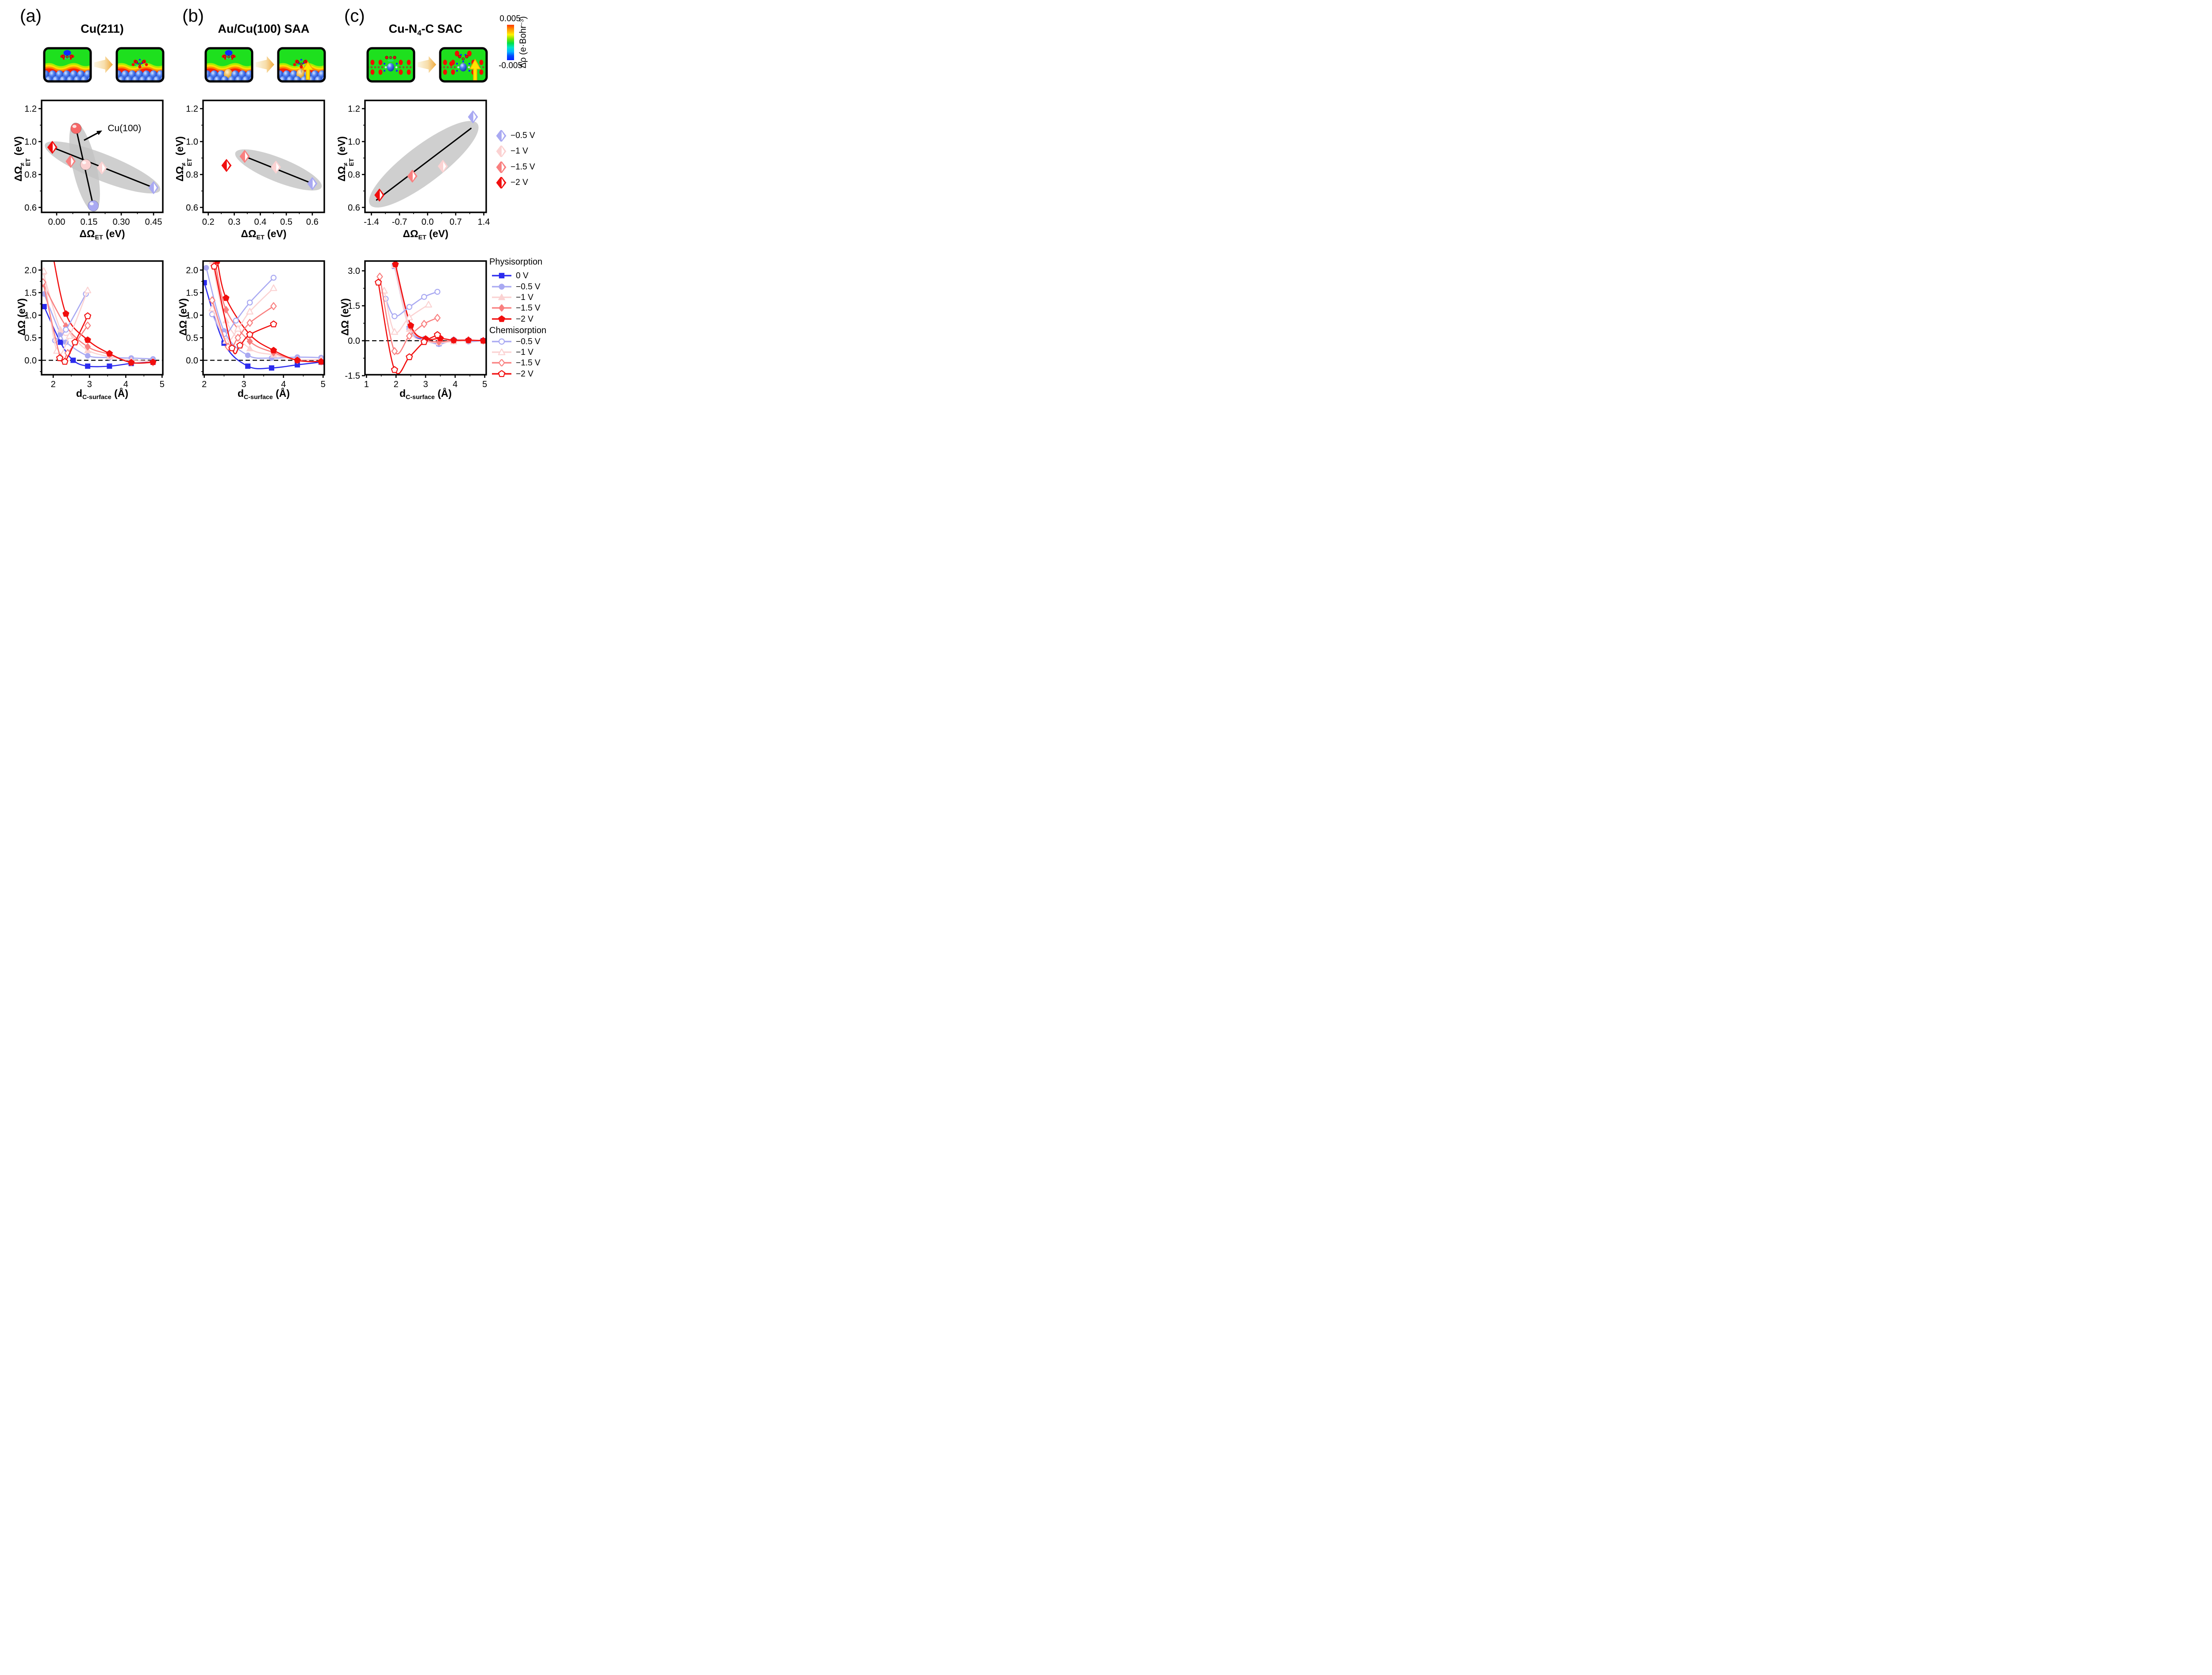 Image resolution: width=2212 pixels, height=1675 pixels. I want to click on panel-a-title: Cu(211), so click(103, 30).